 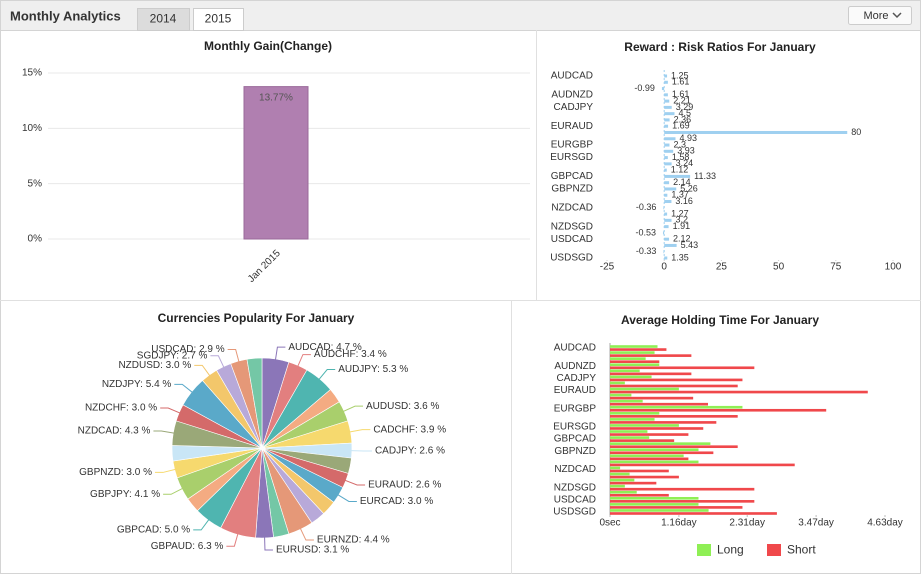 I want to click on bar-value-label: 11.33, so click(x=705, y=176).